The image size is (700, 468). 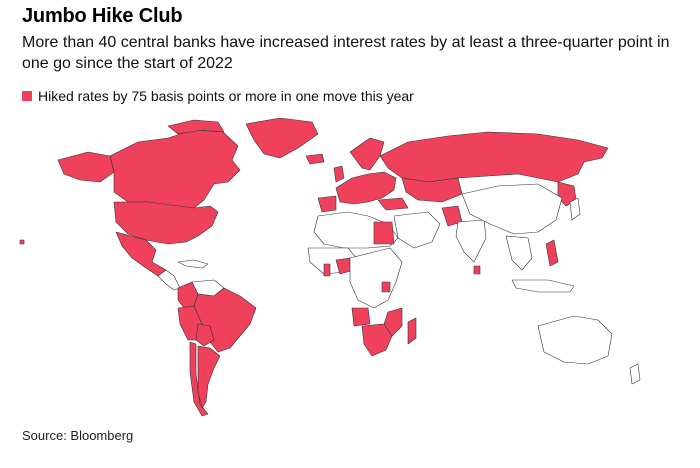 What do you see at coordinates (477, 270) in the screenshot?
I see `region-sri-lanka` at bounding box center [477, 270].